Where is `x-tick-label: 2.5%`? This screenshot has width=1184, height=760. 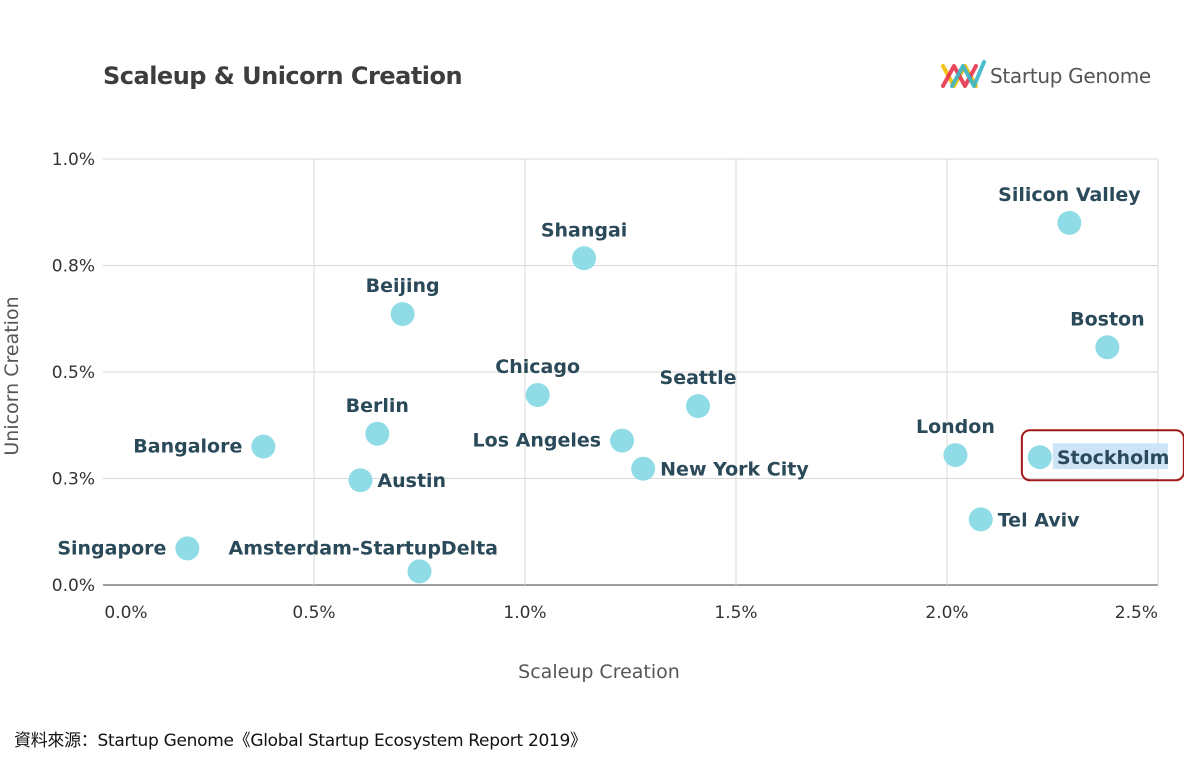
x-tick-label: 2.5% is located at coordinates (1136, 613).